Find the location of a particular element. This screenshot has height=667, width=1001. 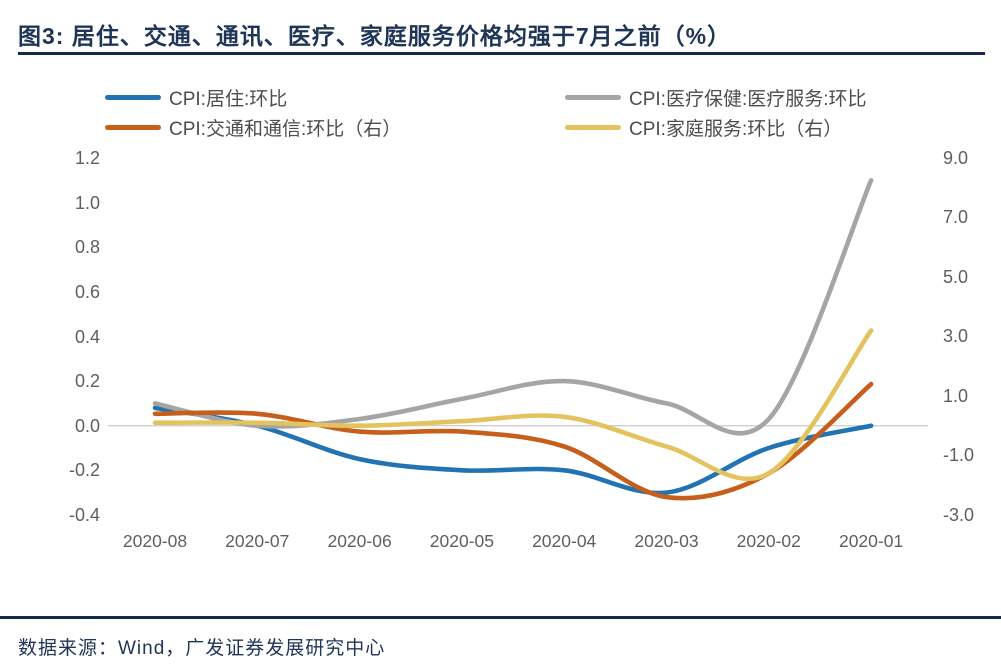

x-axis-tick: 2020-01 is located at coordinates (871, 541).